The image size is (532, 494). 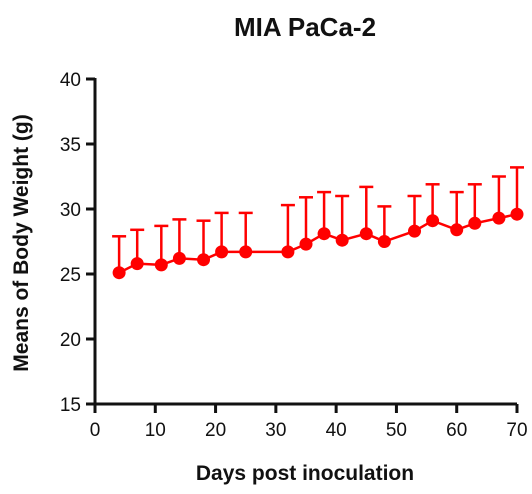 What do you see at coordinates (336, 430) in the screenshot?
I see `x-tick-label: 40` at bounding box center [336, 430].